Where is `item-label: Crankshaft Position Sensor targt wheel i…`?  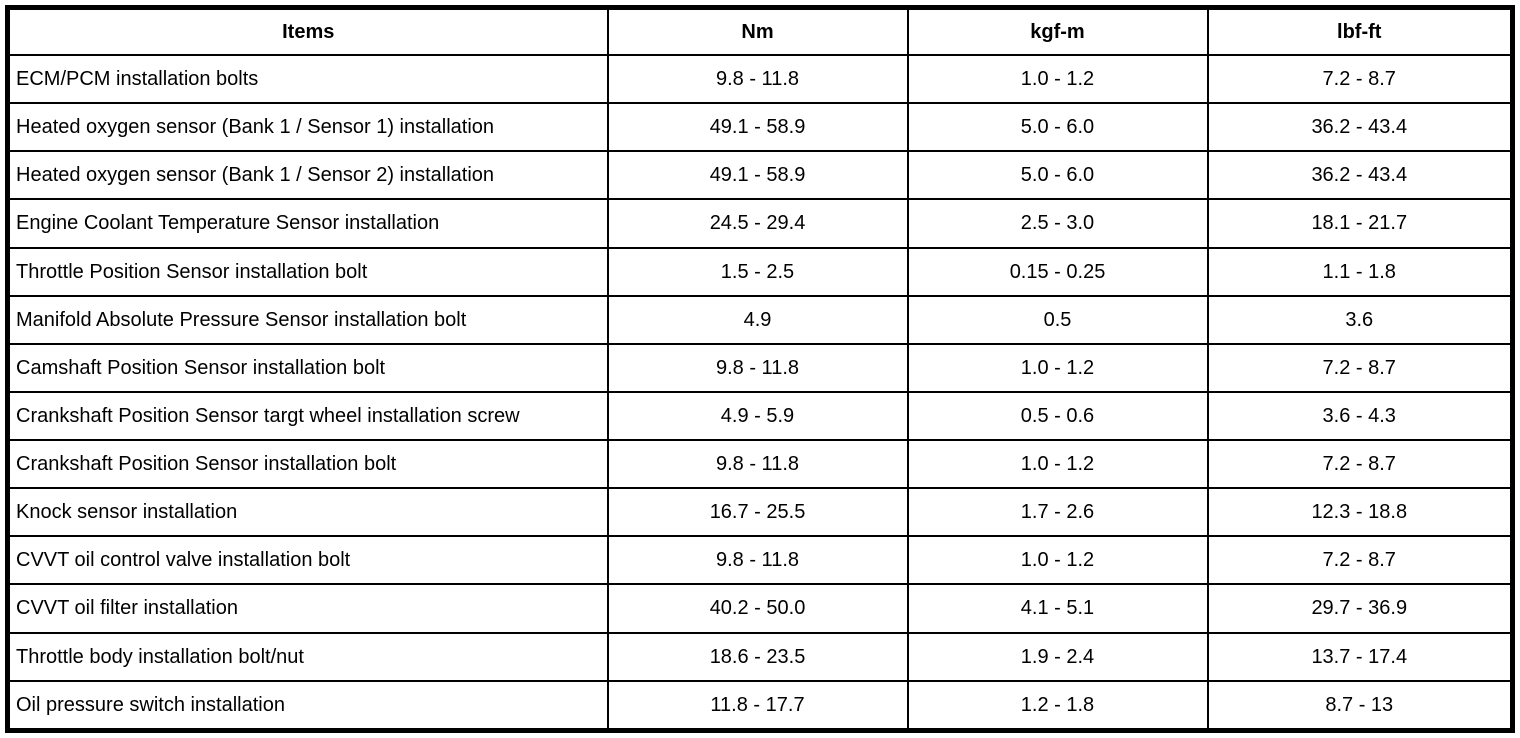
item-label: Crankshaft Position Sensor targt wheel i… is located at coordinates (268, 415).